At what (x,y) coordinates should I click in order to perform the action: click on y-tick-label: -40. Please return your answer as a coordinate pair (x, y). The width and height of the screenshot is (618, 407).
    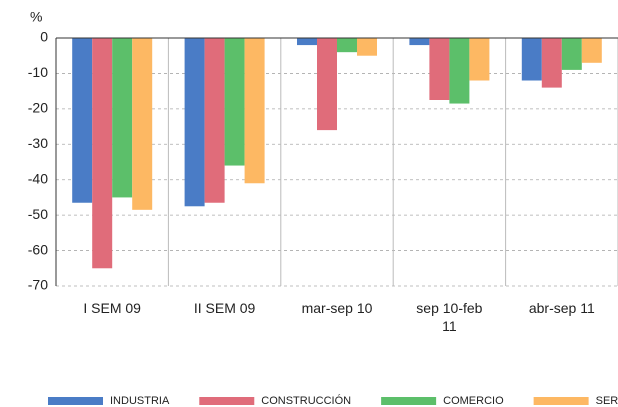
    Looking at the image, I should click on (38, 178).